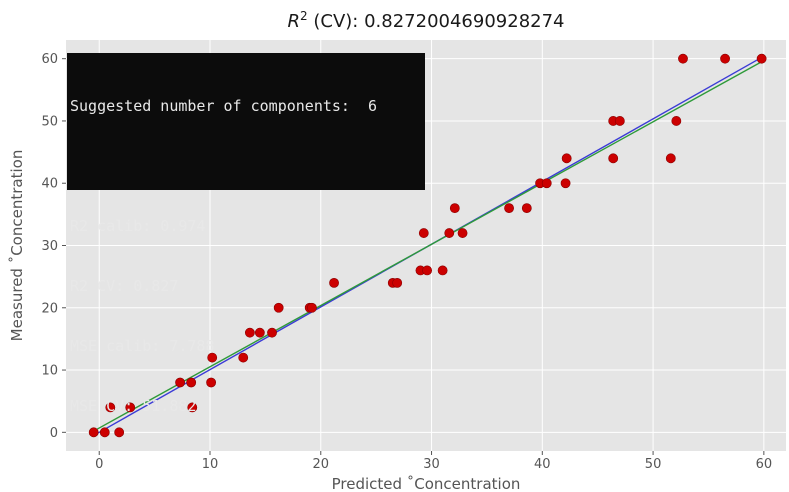 This screenshot has height=492, width=789. I want to click on chart-title-superscript: 2, so click(304, 16).